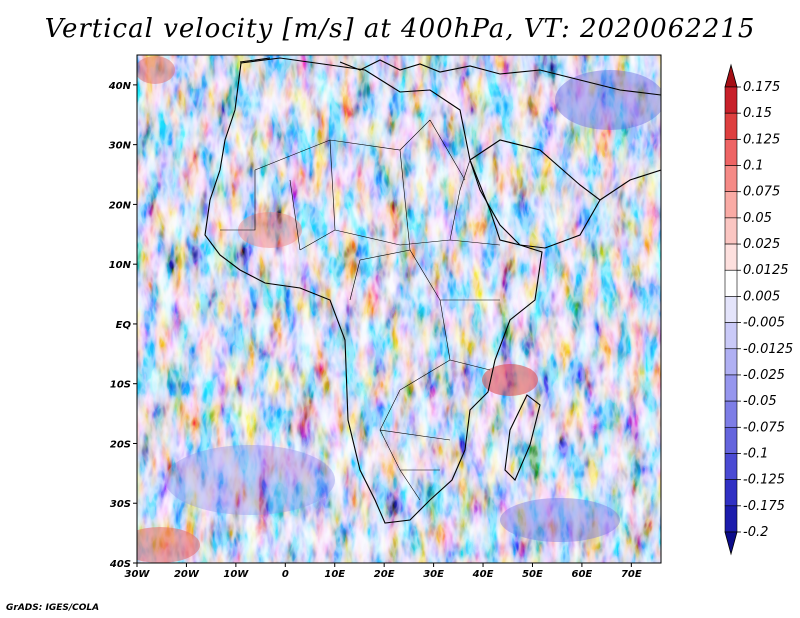 The height and width of the screenshot is (618, 800). What do you see at coordinates (120, 205) in the screenshot?
I see `lat-tick-label: 20N` at bounding box center [120, 205].